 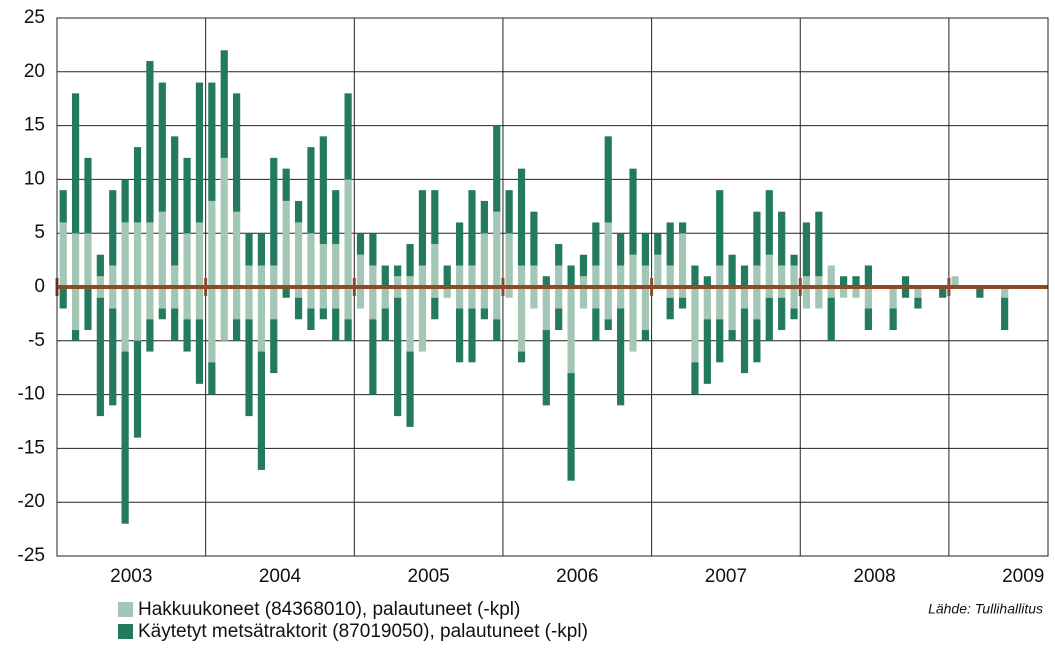 What do you see at coordinates (280, 576) in the screenshot?
I see `x-tick-label: 2004` at bounding box center [280, 576].